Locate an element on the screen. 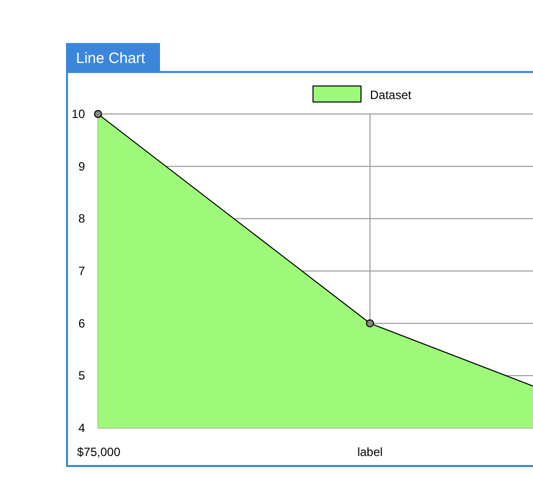 Image resolution: width=533 pixels, height=500 pixels. chart-title: Line Chart is located at coordinates (111, 58).